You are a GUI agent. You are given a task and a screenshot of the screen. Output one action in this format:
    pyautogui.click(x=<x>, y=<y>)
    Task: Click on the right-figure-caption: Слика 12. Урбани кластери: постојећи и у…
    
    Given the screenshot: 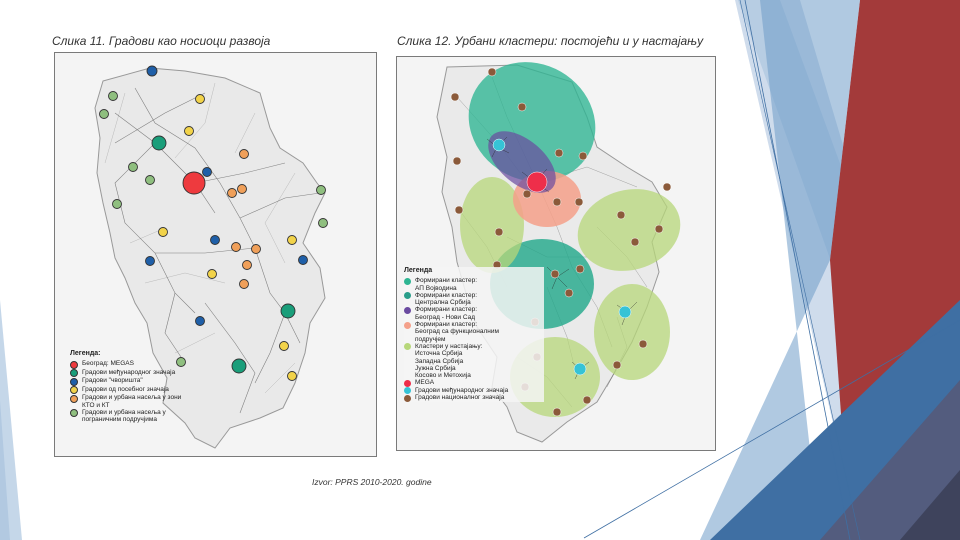 What is the action you would take?
    pyautogui.click(x=550, y=41)
    